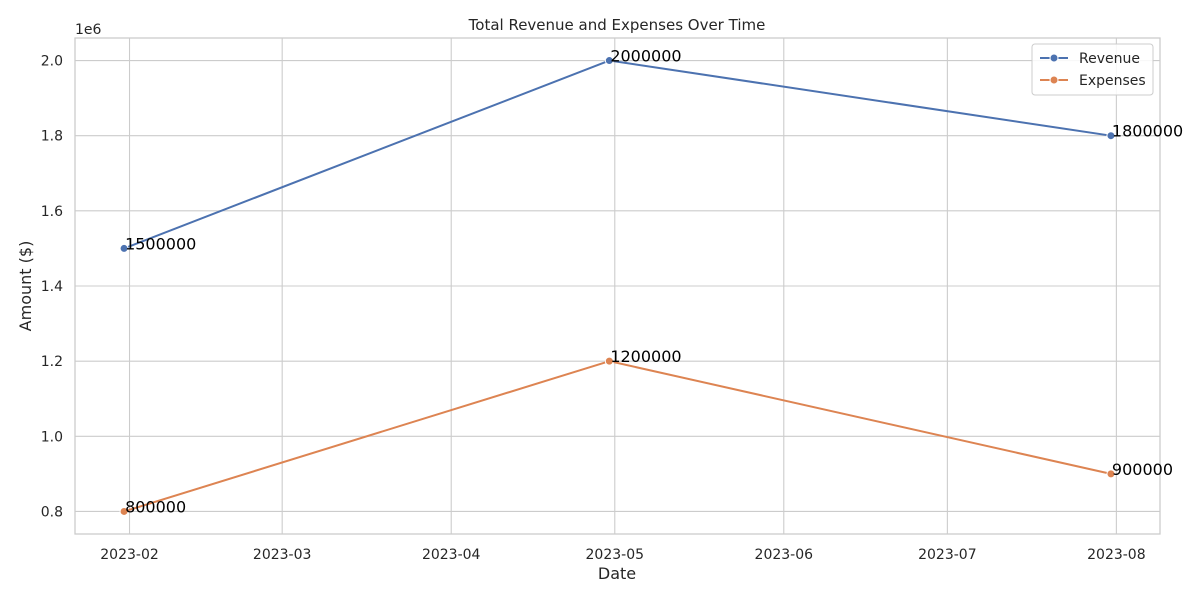  What do you see at coordinates (88, 30) in the screenshot?
I see `y-offset-label: 1e6` at bounding box center [88, 30].